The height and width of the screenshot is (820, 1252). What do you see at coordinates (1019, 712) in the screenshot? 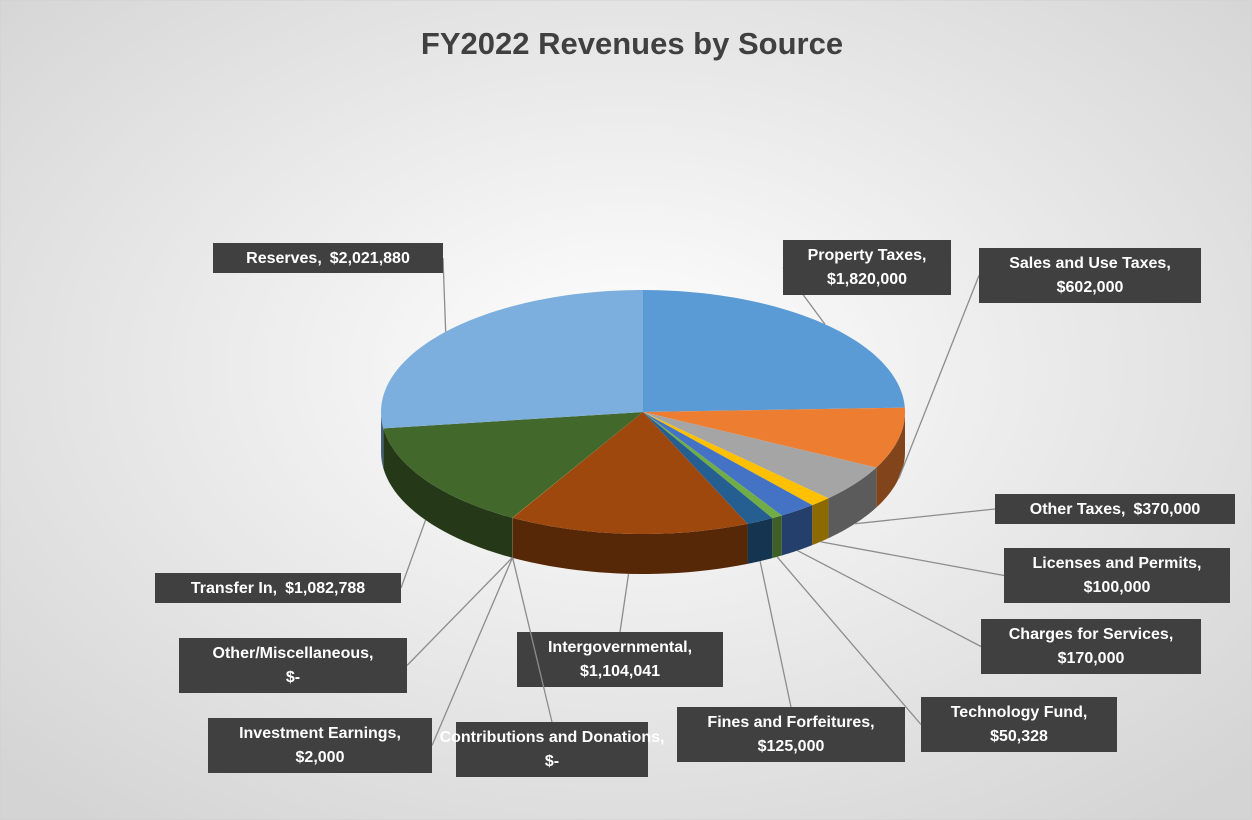
I see `category-label: Technology Fund,` at bounding box center [1019, 712].